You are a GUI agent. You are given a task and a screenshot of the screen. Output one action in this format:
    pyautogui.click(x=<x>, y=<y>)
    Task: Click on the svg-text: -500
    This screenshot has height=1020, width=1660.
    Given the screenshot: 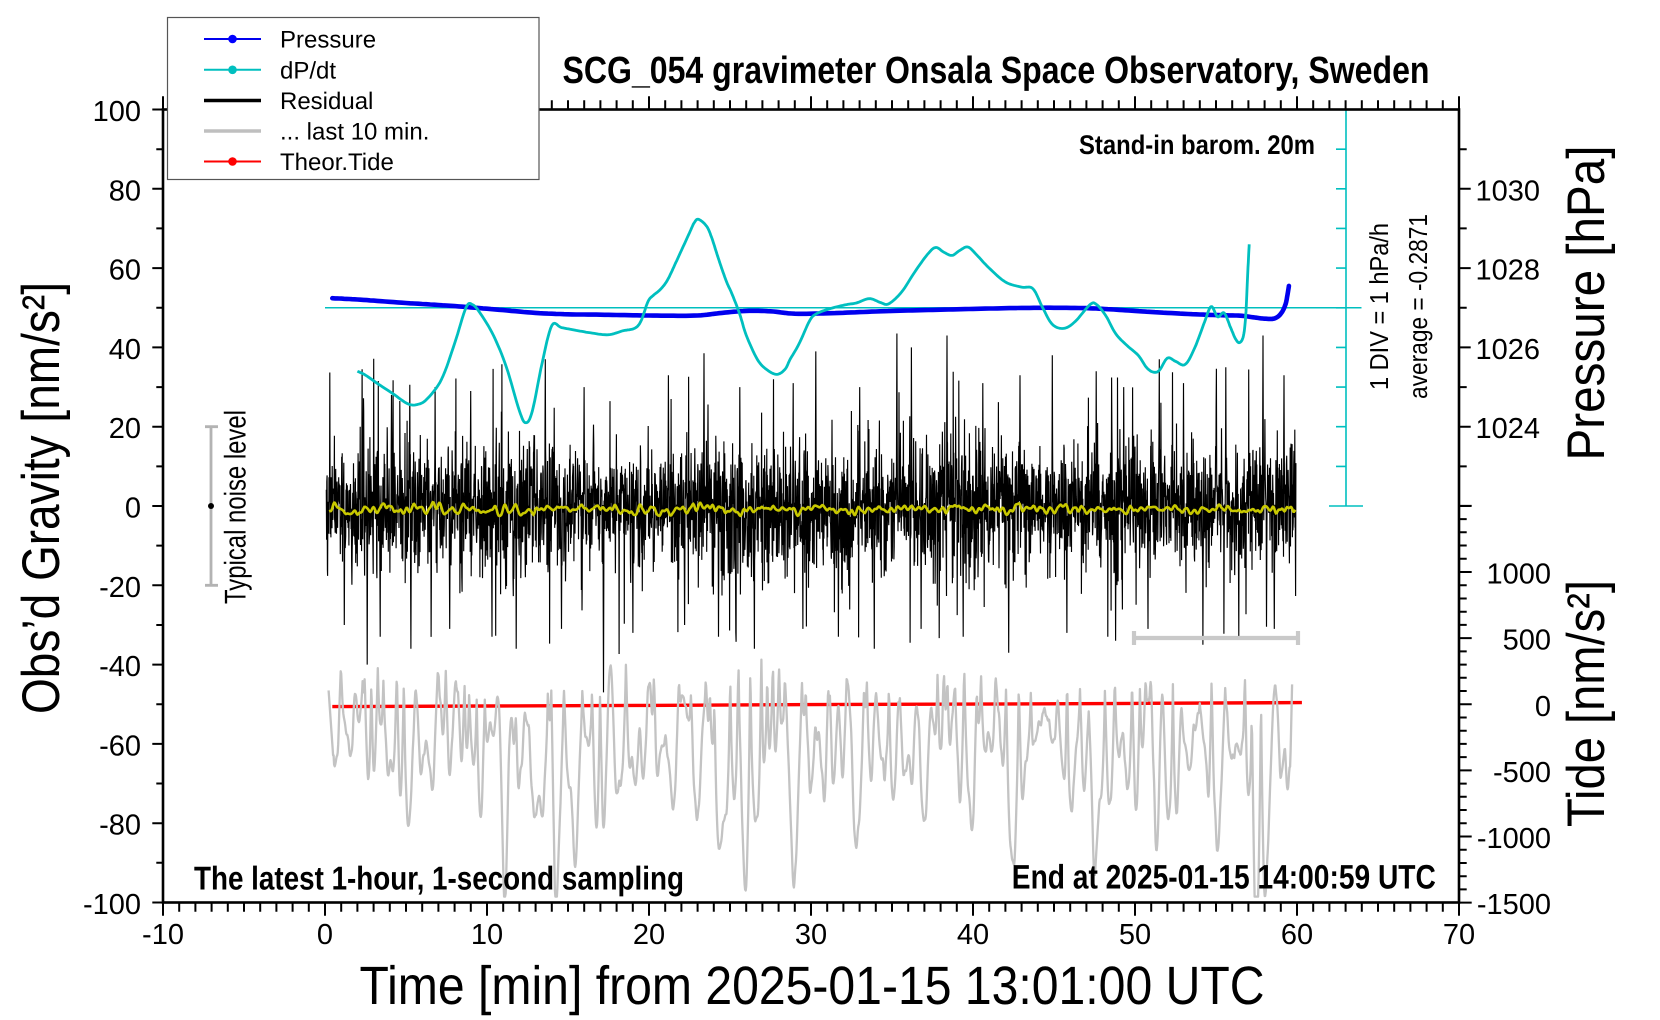 What is the action you would take?
    pyautogui.click(x=1522, y=773)
    